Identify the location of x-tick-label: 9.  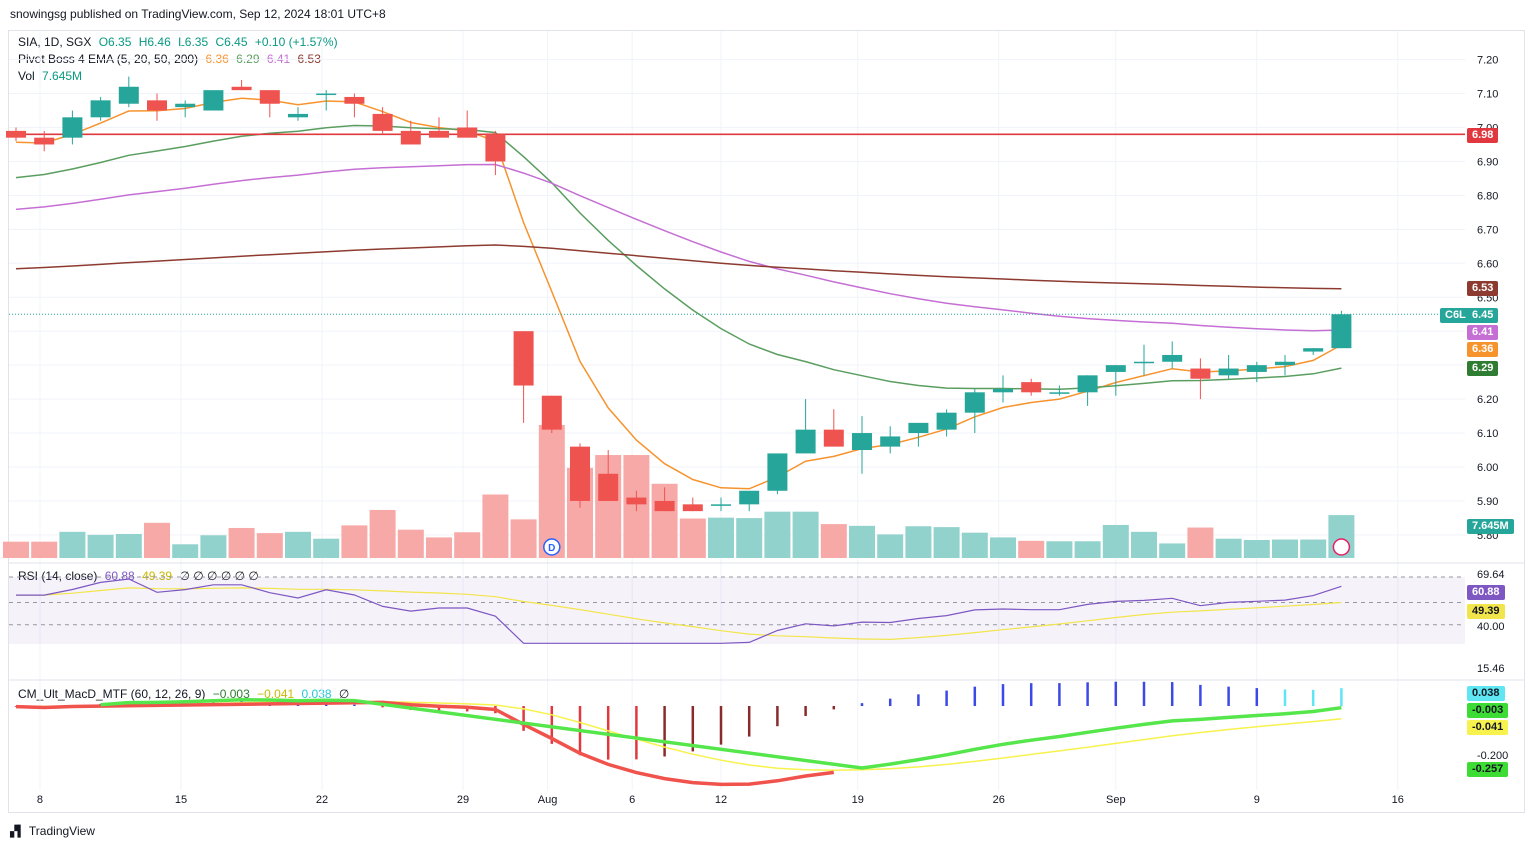
(1257, 800).